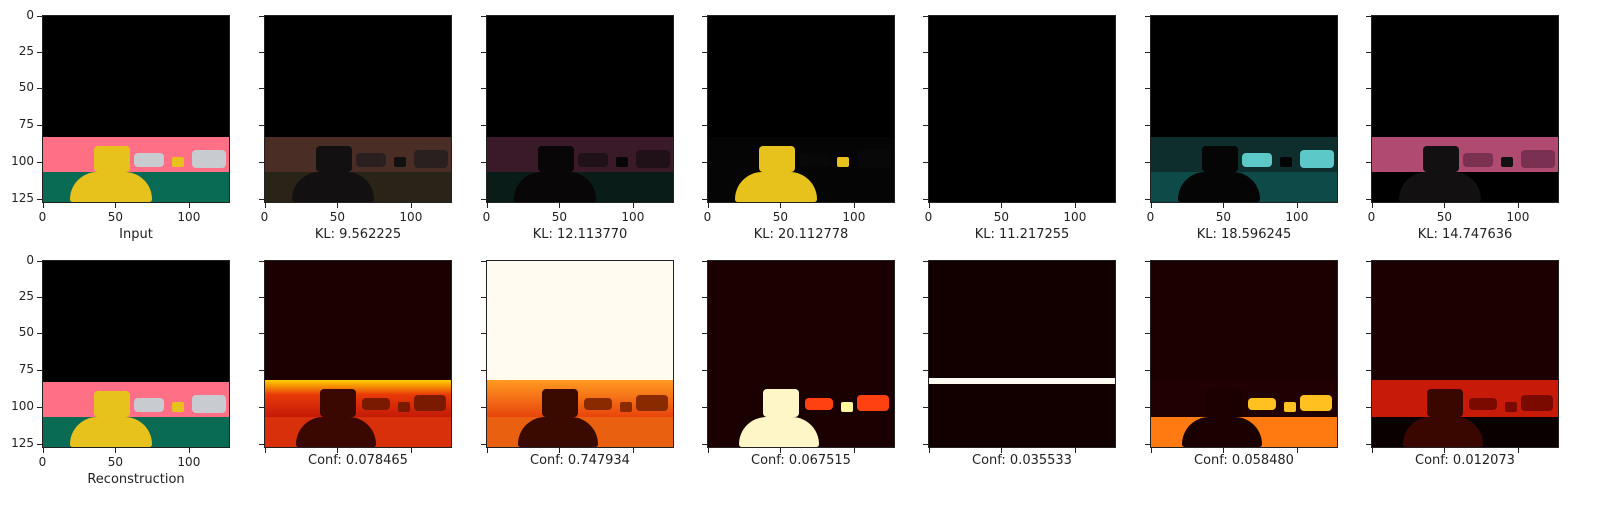  I want to click on ground-band, so click(1022, 399).